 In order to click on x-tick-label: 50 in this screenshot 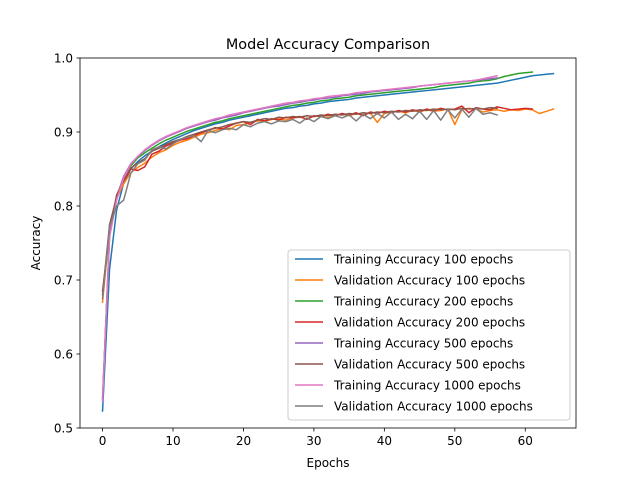, I will do `click(454, 441)`.